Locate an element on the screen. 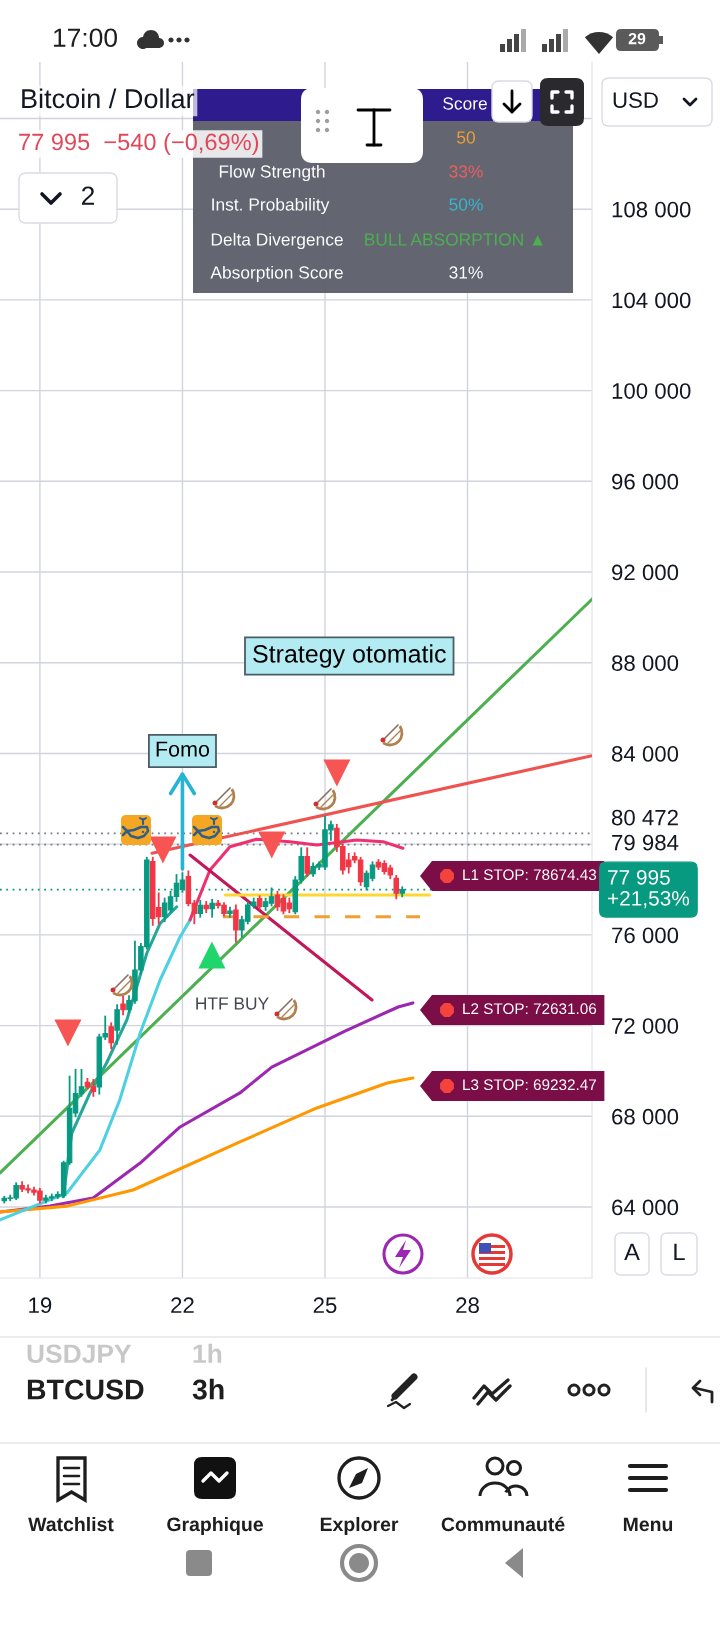 This screenshot has height=1640, width=720. x-tick-label: 28 is located at coordinates (467, 1305).